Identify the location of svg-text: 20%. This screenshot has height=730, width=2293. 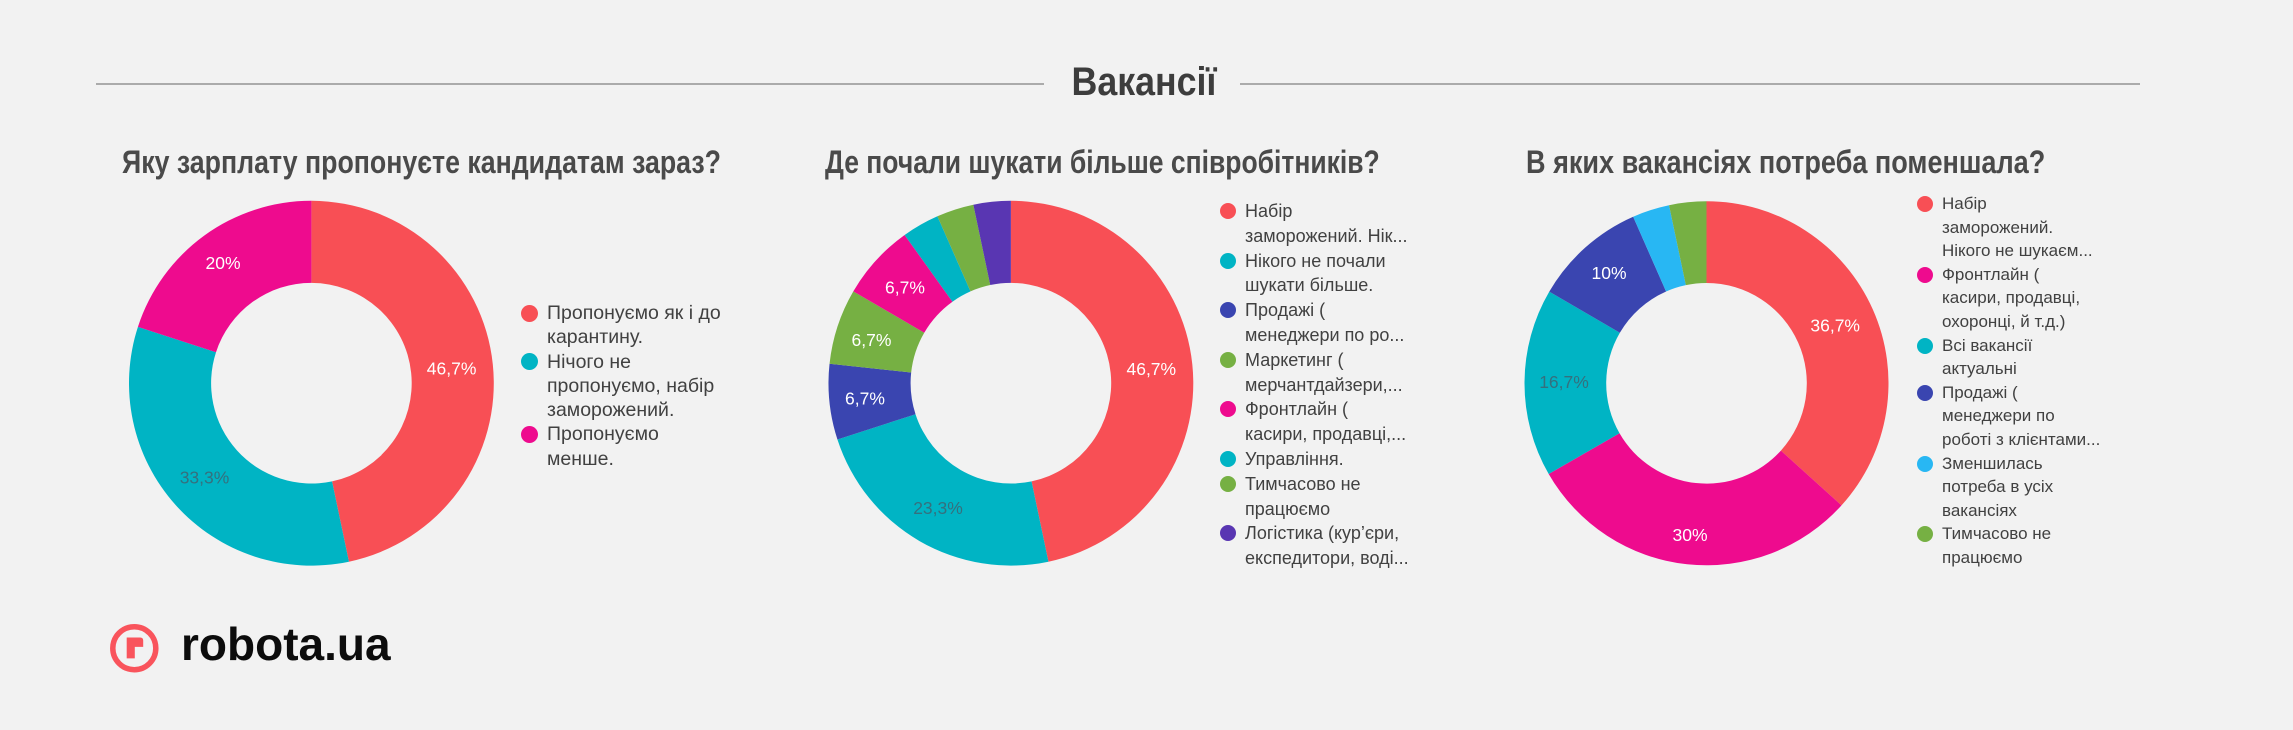
(222, 263).